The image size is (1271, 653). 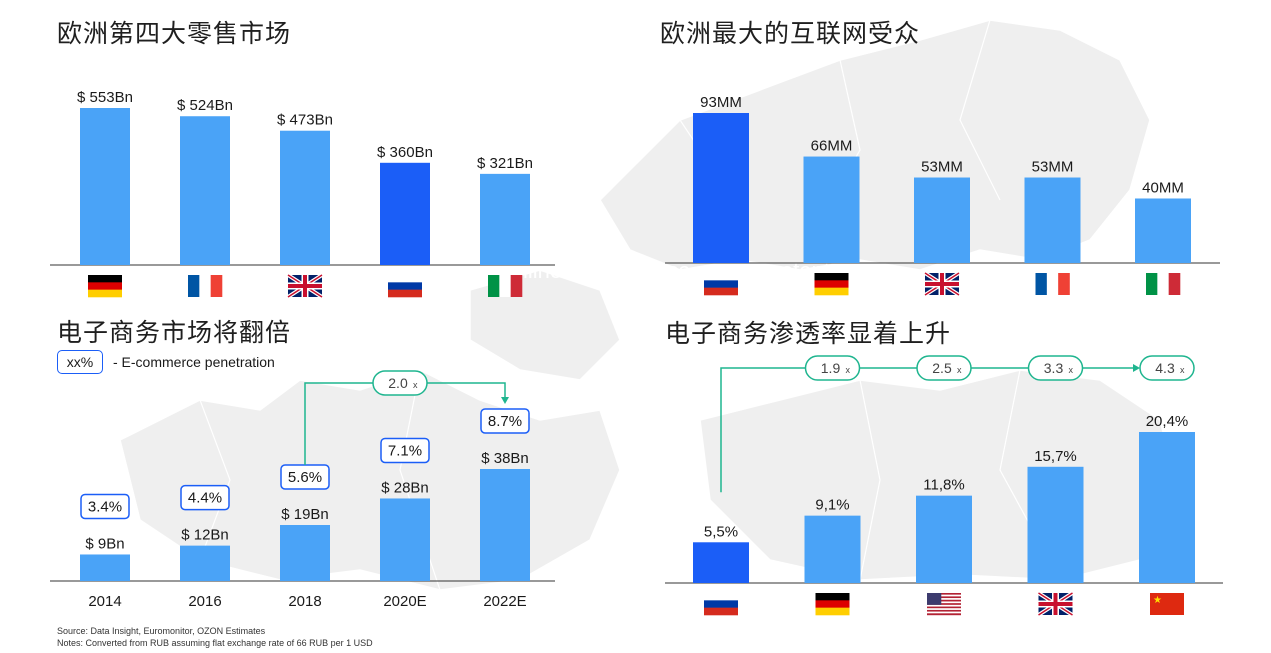 I want to click on bar-united-states, so click(x=944, y=539).